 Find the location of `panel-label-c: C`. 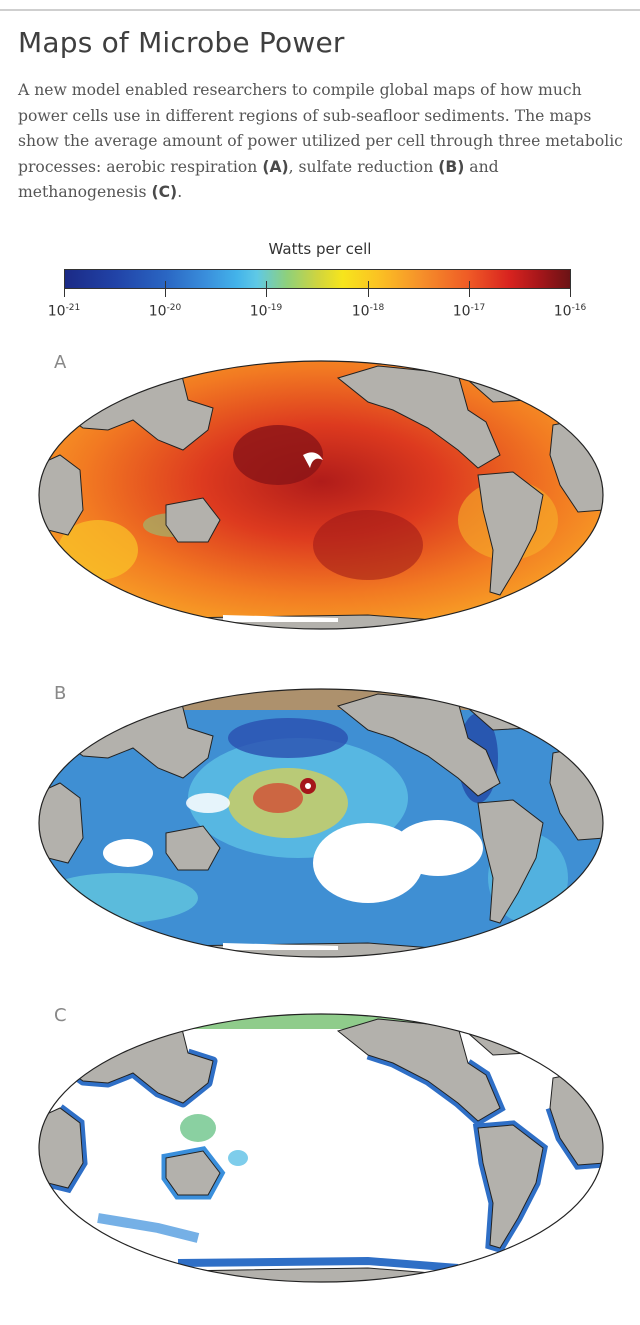

panel-label-c: C is located at coordinates (60, 1015).